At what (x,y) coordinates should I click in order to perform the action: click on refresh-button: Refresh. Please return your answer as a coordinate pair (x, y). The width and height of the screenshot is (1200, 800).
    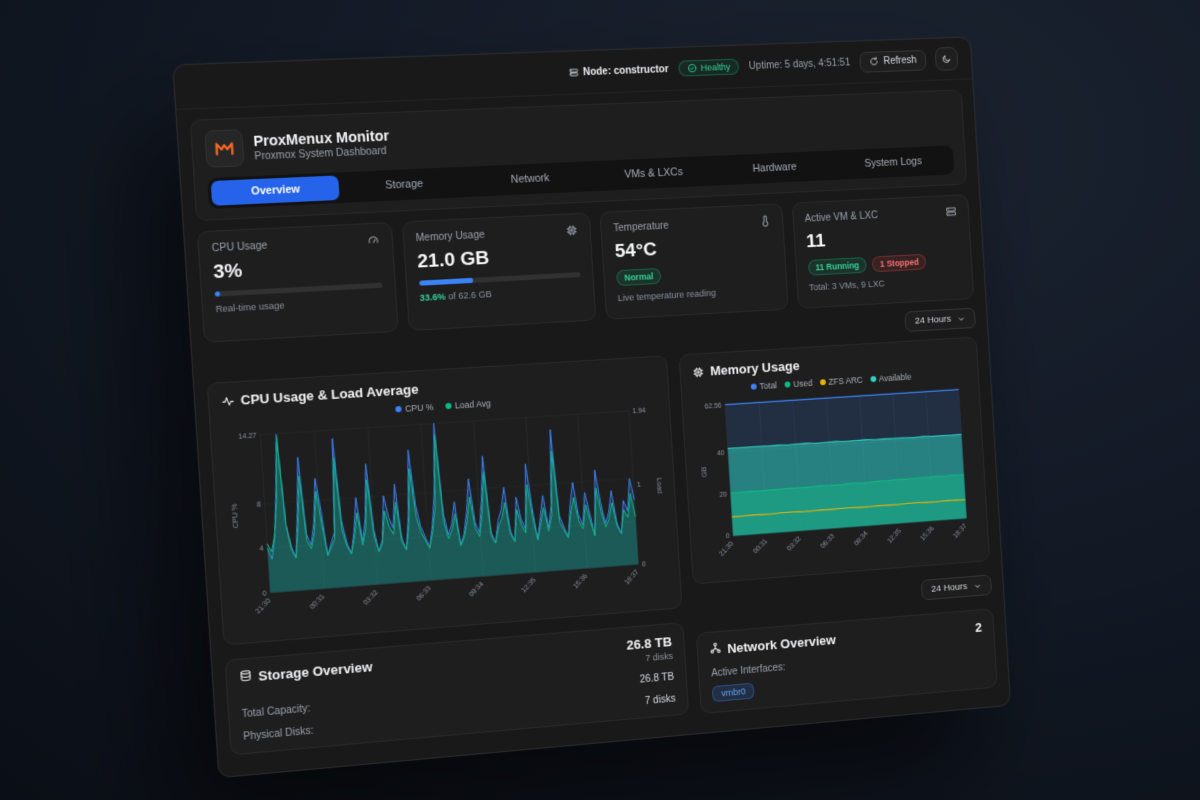
    Looking at the image, I should click on (893, 61).